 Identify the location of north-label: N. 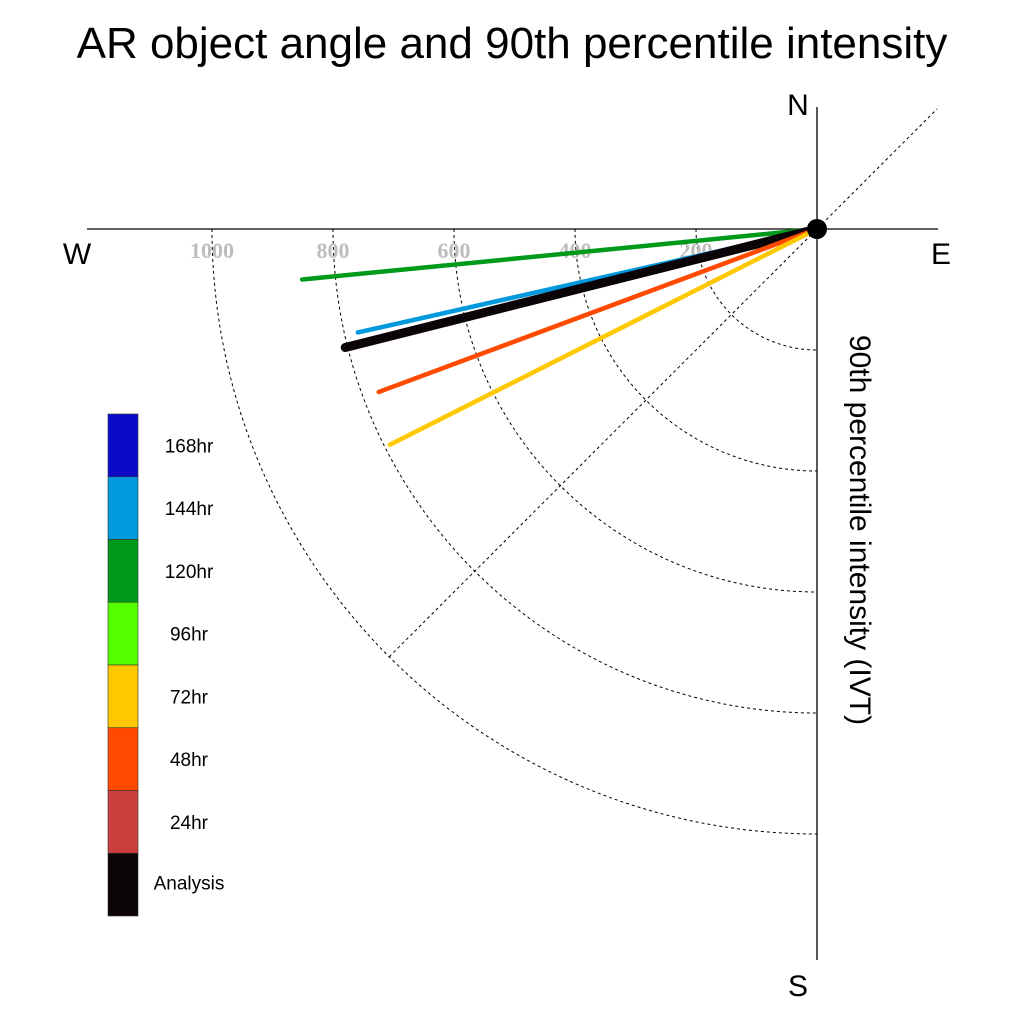
(798, 105).